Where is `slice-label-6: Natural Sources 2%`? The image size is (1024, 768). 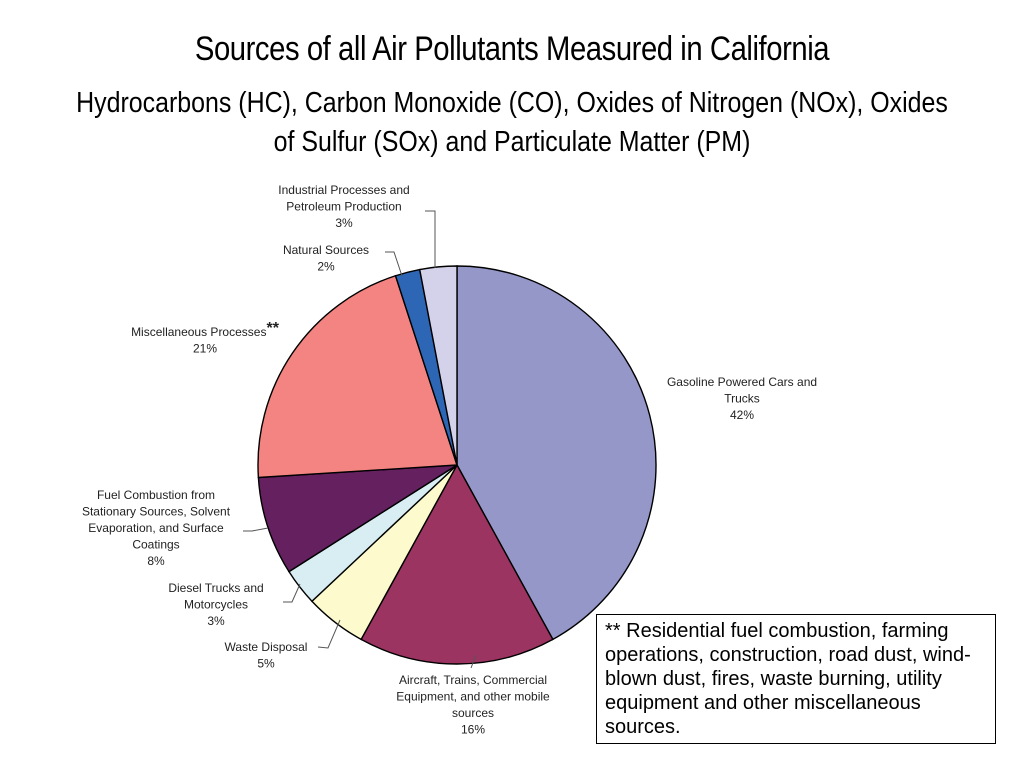 slice-label-6: Natural Sources 2% is located at coordinates (326, 258).